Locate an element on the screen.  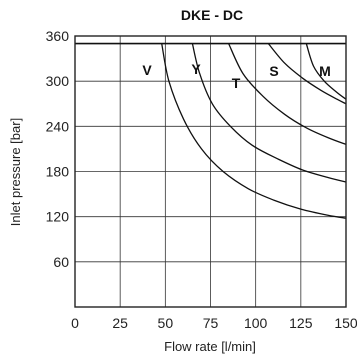
x-tick-label: 25 is located at coordinates (120, 323).